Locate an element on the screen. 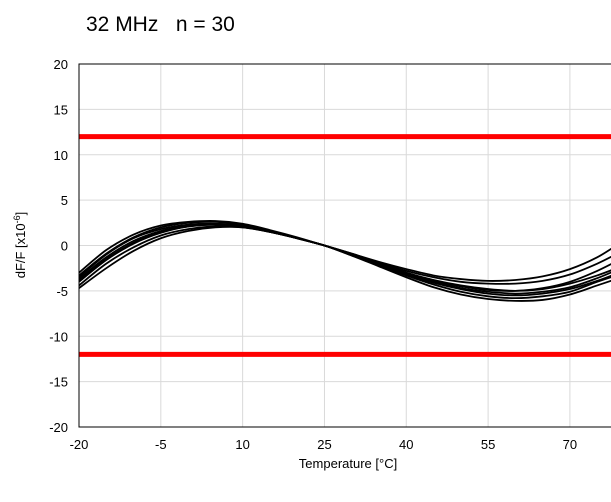  y-axis-label-suffix: ] is located at coordinates (20, 214).